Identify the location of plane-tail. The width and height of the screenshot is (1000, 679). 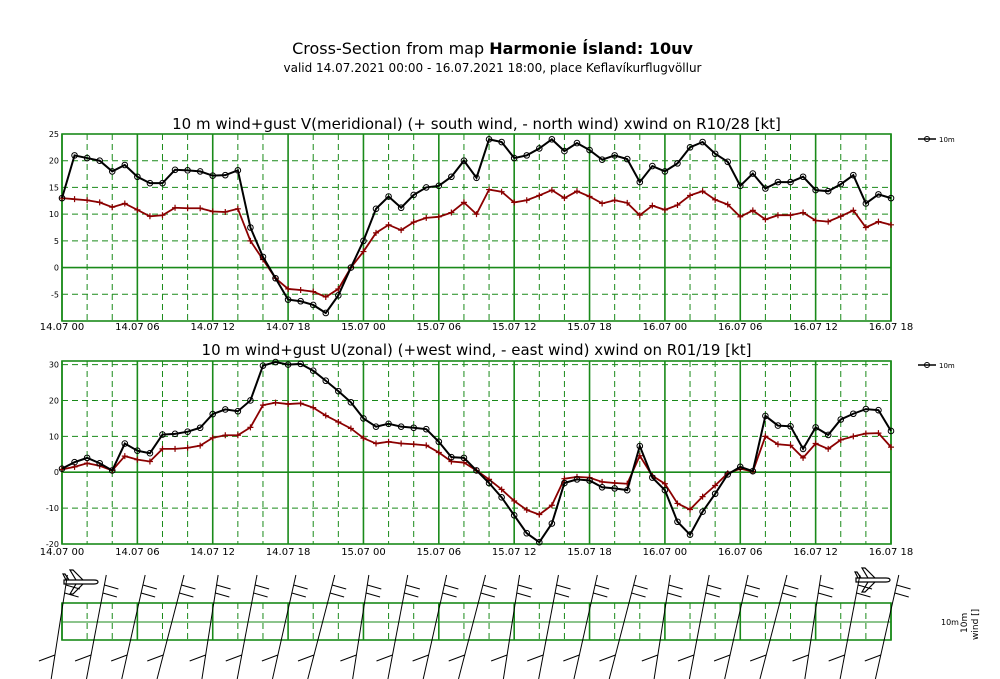
(858, 575).